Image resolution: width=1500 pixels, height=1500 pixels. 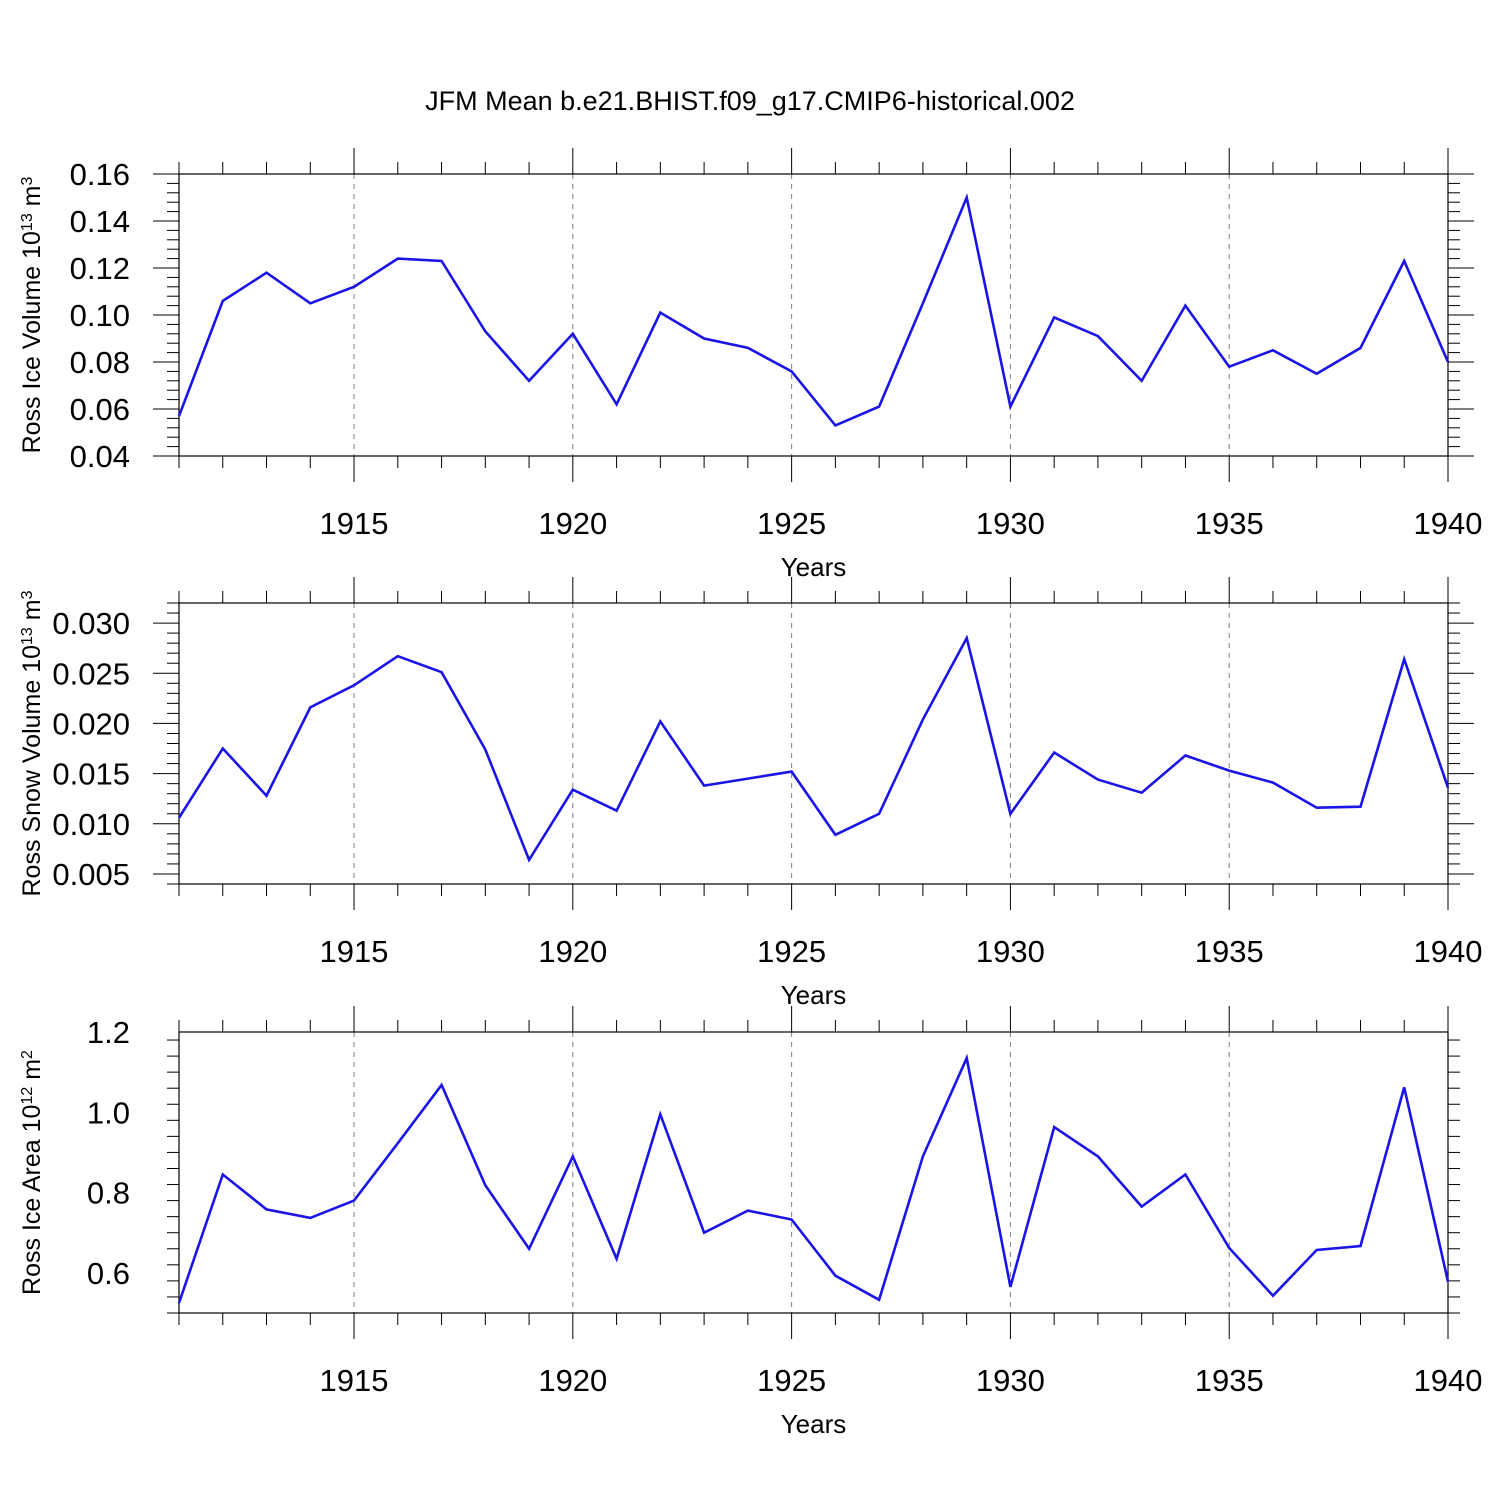 What do you see at coordinates (100, 315) in the screenshot?
I see `y-tick-label: 0.10` at bounding box center [100, 315].